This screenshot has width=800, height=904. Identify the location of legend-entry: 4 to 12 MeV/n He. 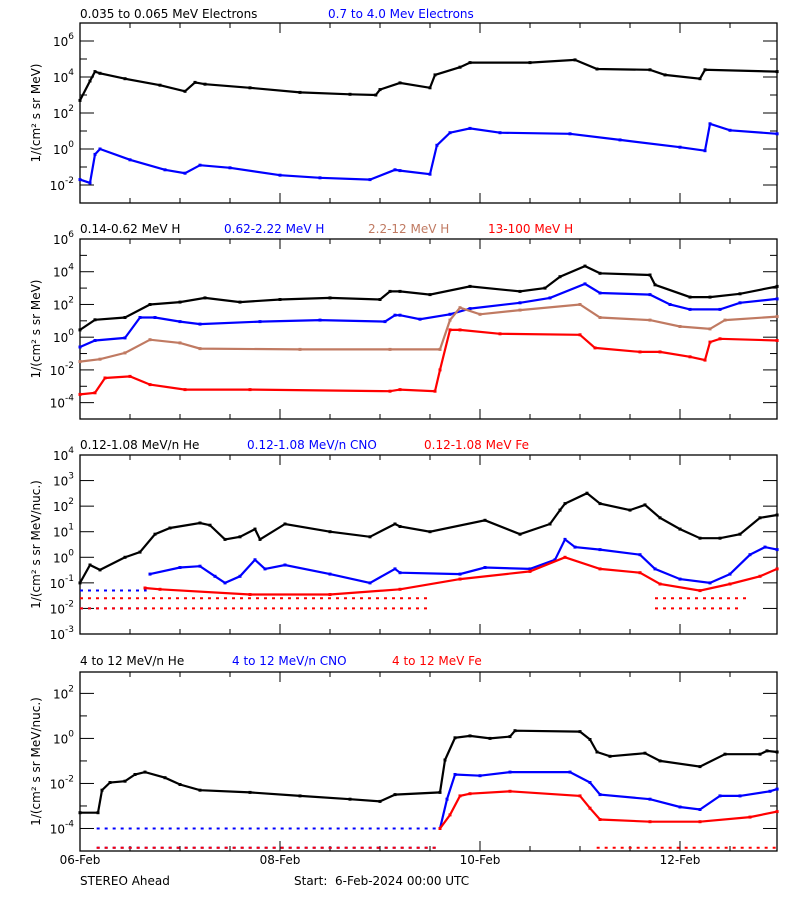
(132, 661).